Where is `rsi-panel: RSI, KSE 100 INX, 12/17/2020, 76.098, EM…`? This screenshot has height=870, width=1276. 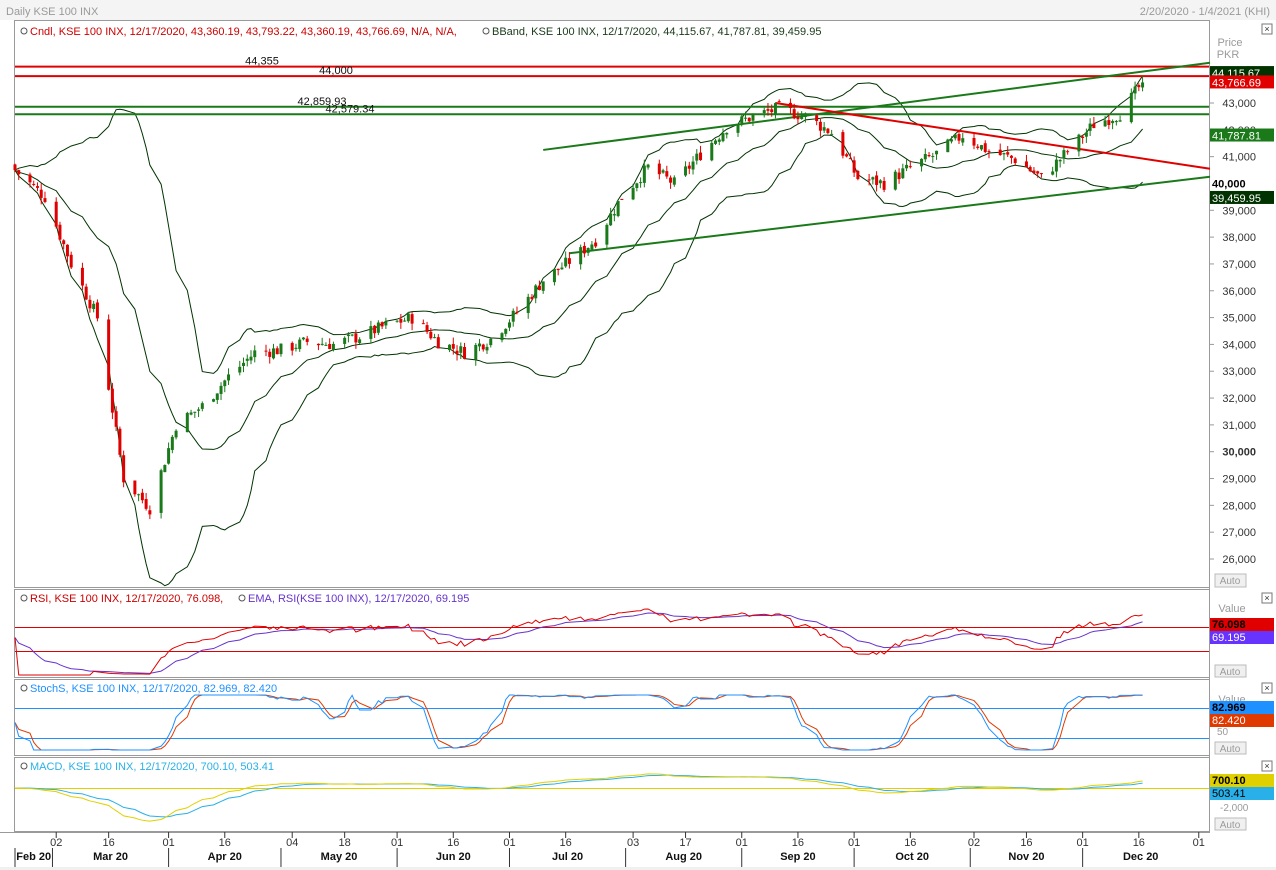
rsi-panel: RSI, KSE 100 INX, 12/17/2020, 76.098, EM… is located at coordinates (644, 635).